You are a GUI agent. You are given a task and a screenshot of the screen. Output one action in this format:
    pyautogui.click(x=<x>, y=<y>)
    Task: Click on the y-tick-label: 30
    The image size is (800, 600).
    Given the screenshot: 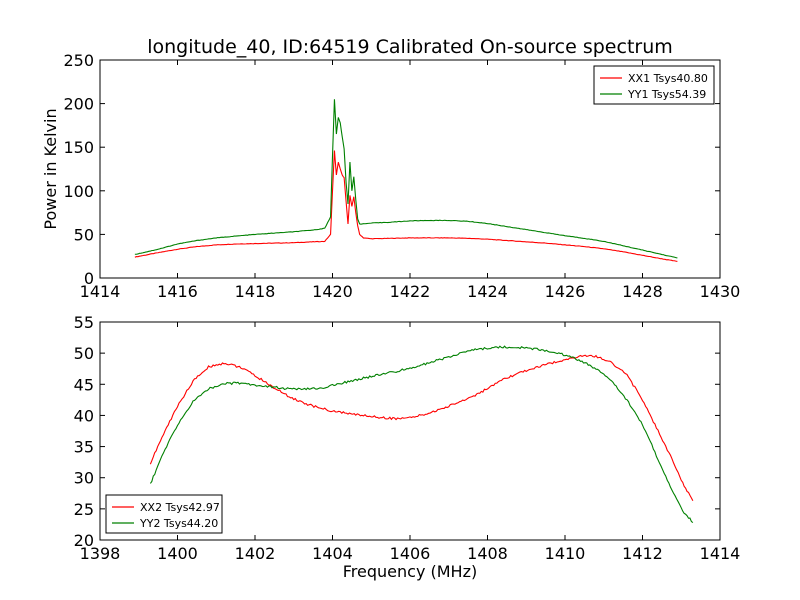 What is the action you would take?
    pyautogui.click(x=84, y=478)
    